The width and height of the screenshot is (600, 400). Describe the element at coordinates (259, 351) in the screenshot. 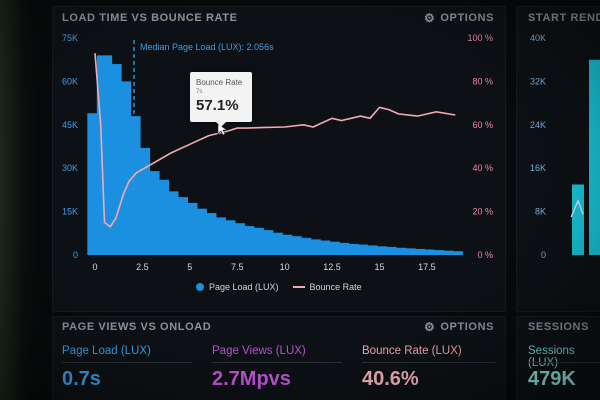

I see `metric-label-page-views: Page Views (LUX)` at that location.